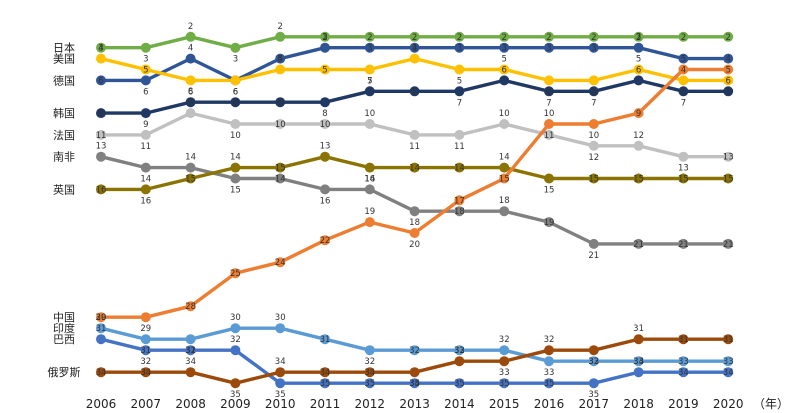 Image resolution: width=800 pixels, height=413 pixels. I want to click on x-tick-label: 2011, so click(325, 404).